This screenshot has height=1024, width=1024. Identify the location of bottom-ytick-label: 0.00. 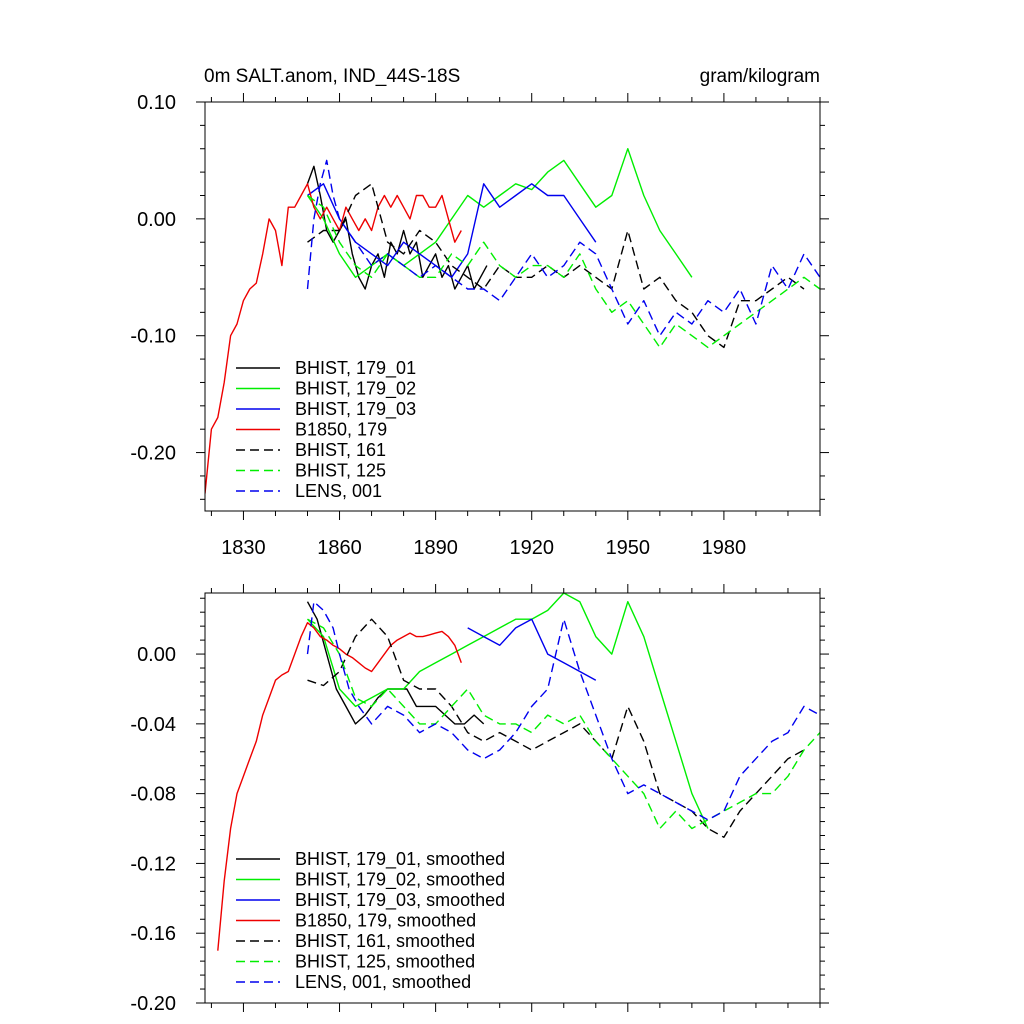
(156, 655).